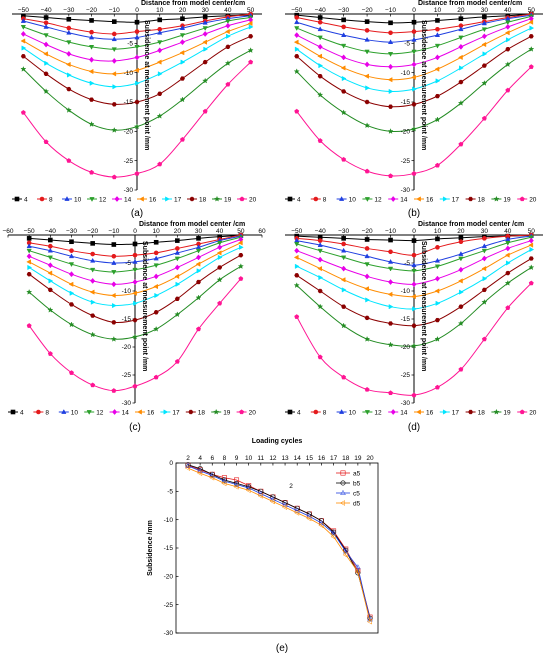 This screenshot has height=658, width=550. I want to click on legend-label: 12, so click(378, 412).